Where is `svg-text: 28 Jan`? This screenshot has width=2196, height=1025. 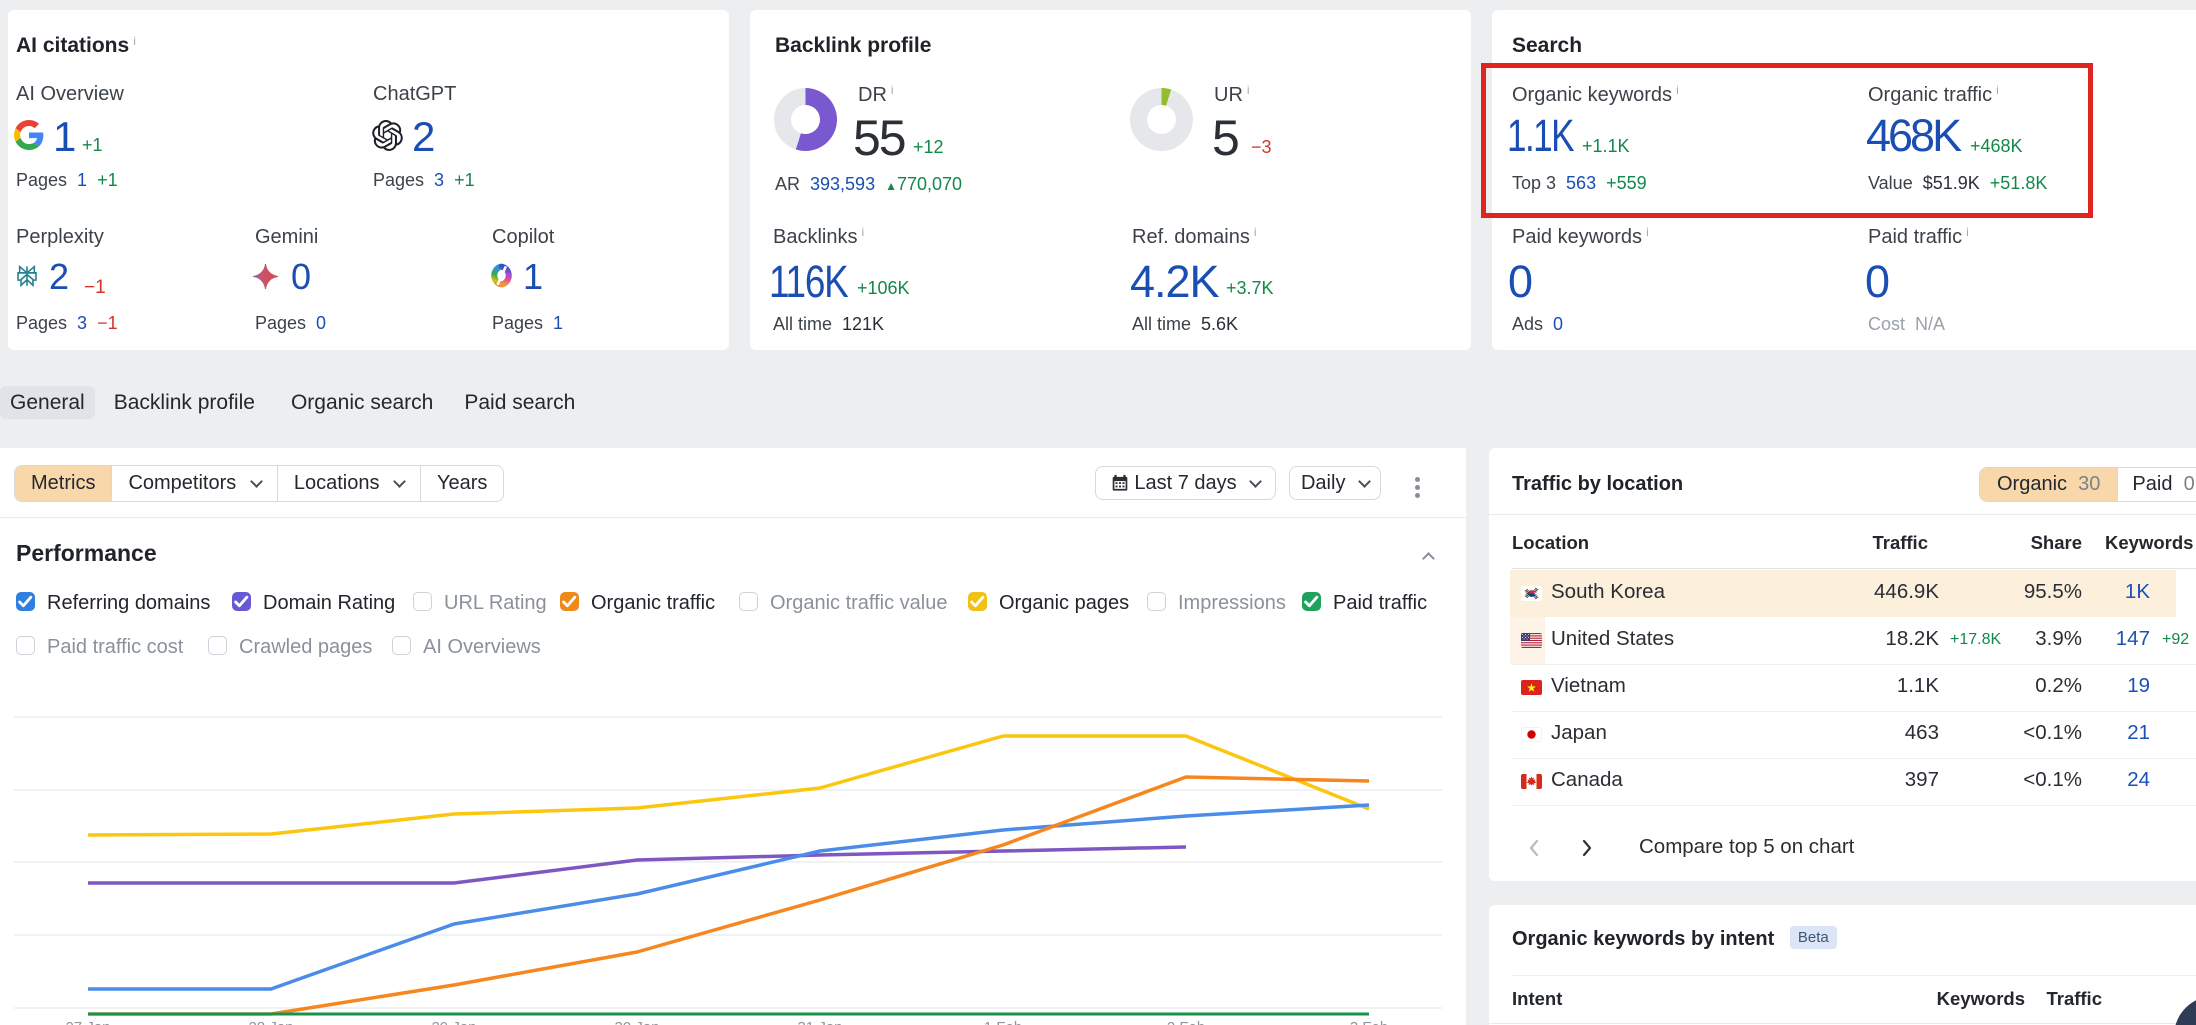
svg-text: 28 Jan is located at coordinates (270, 1022).